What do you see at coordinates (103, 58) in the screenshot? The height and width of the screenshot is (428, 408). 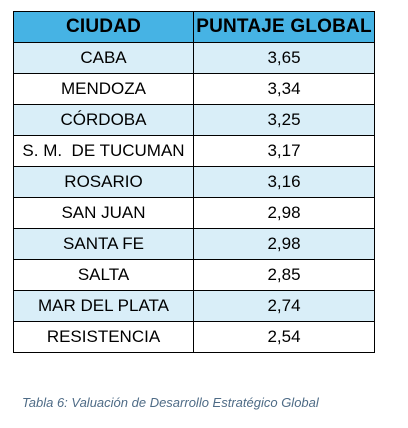 I see `city-cell: CABA` at bounding box center [103, 58].